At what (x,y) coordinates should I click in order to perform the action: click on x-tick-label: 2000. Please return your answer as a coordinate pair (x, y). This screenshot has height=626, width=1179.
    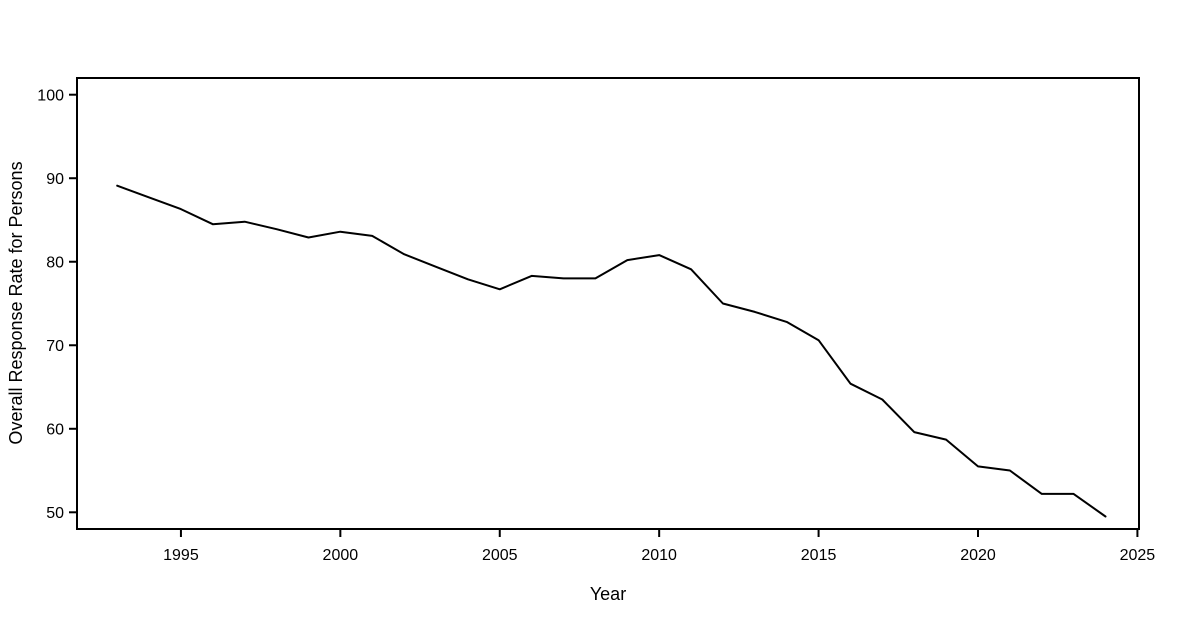
    Looking at the image, I should click on (341, 555).